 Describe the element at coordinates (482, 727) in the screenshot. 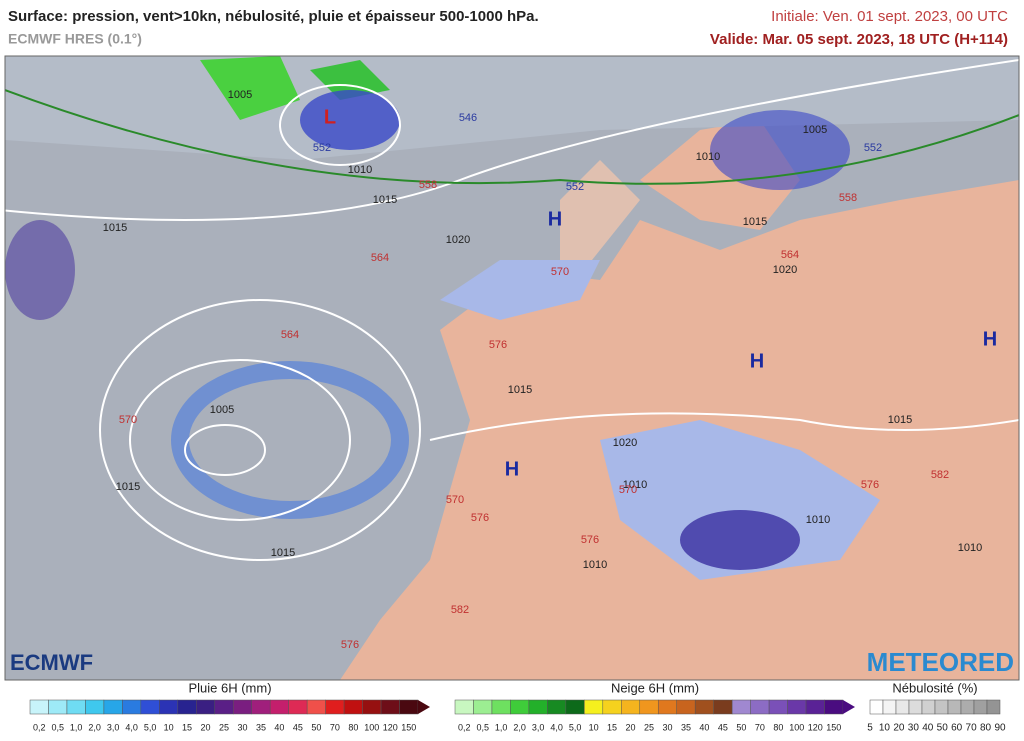

I see `legend-tick-label: 0,5` at that location.